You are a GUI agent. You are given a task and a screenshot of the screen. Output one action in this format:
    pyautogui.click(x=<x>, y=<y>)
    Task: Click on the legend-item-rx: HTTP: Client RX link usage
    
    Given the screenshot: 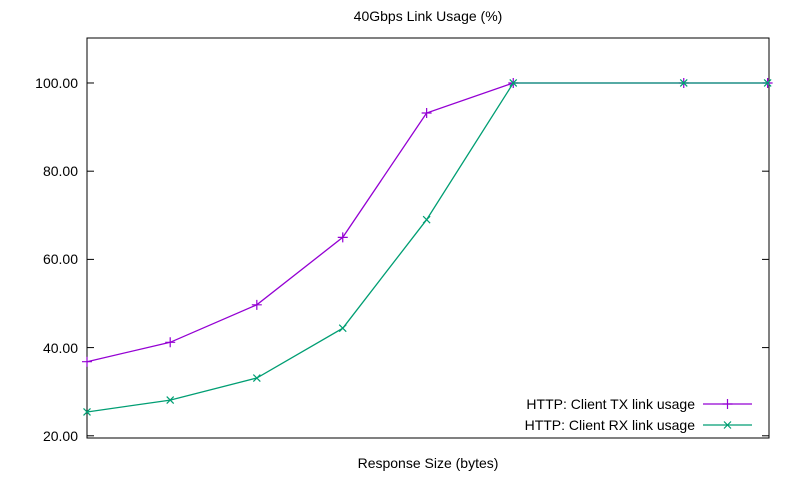 What is the action you would take?
    pyautogui.click(x=638, y=425)
    